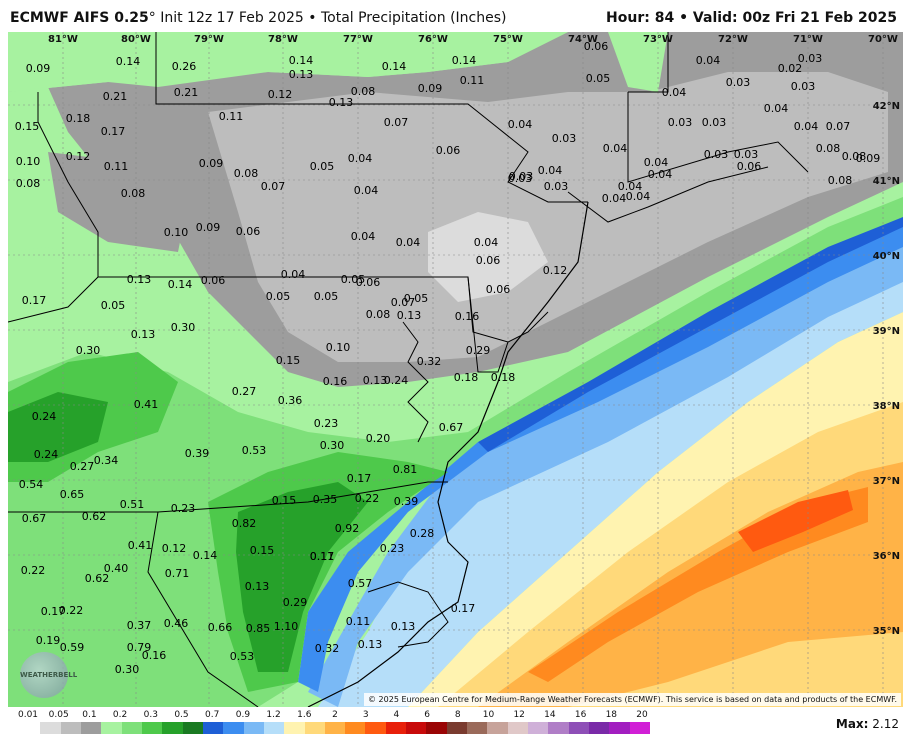  What do you see at coordinates (82, 466) in the screenshot?
I see `precip-value-label: 0.27` at bounding box center [82, 466].